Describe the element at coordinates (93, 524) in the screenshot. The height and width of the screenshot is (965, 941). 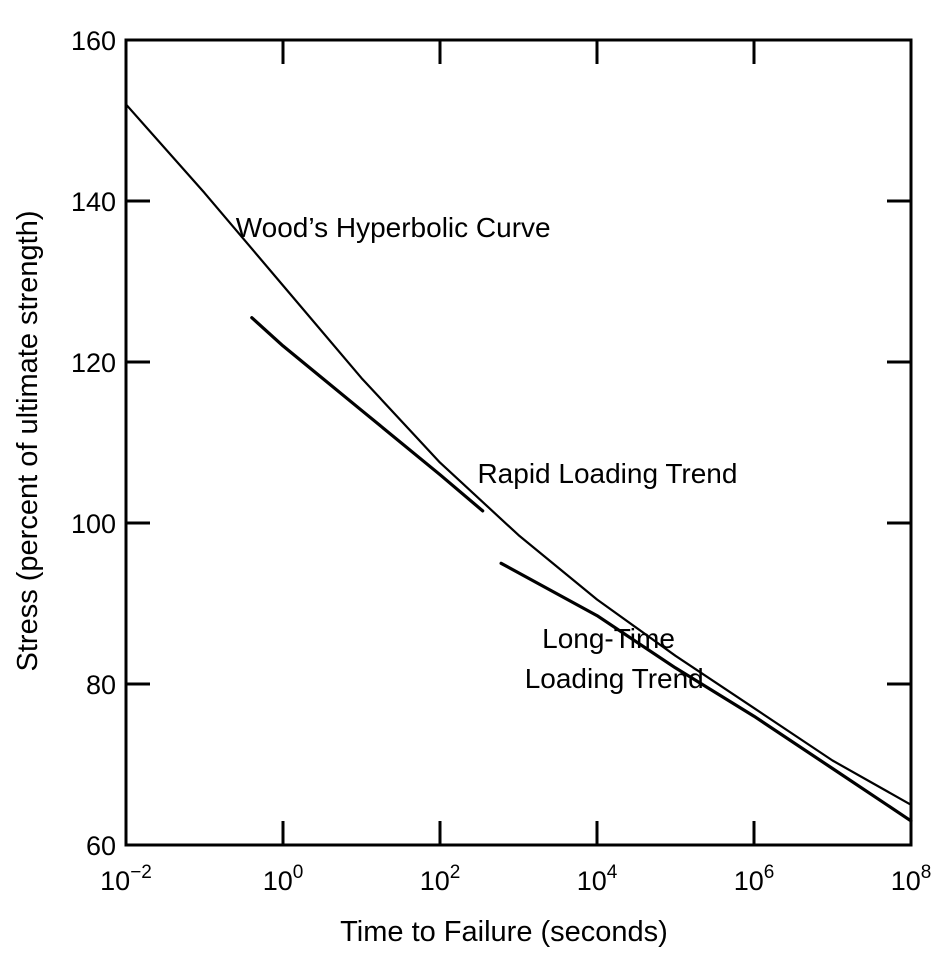
I see `y-tick-label: 100` at that location.